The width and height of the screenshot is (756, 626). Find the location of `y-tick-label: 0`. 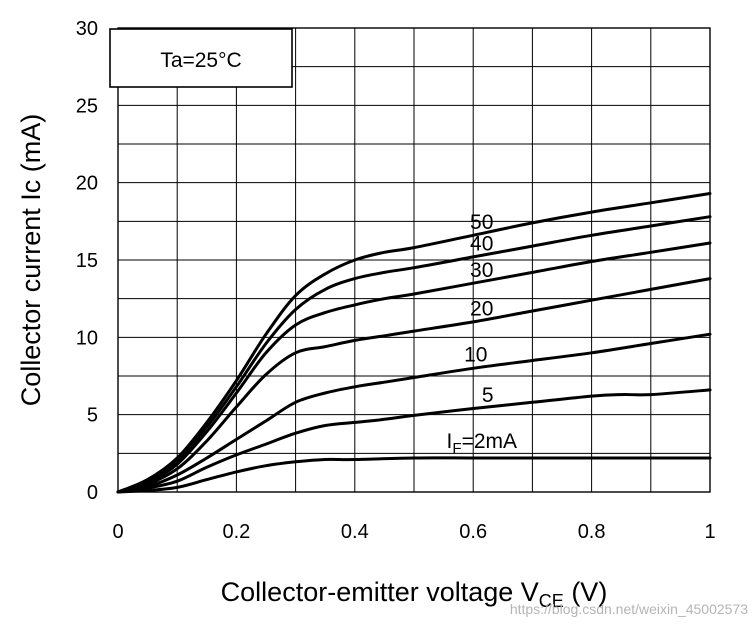

y-tick-label: 0 is located at coordinates (92, 493).